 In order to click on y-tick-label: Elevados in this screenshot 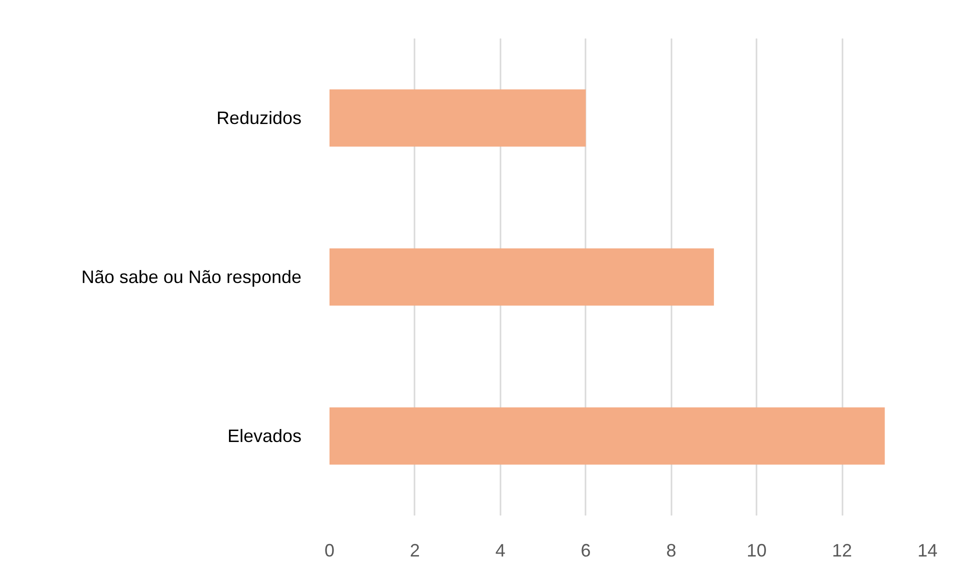, I will do `click(264, 436)`.